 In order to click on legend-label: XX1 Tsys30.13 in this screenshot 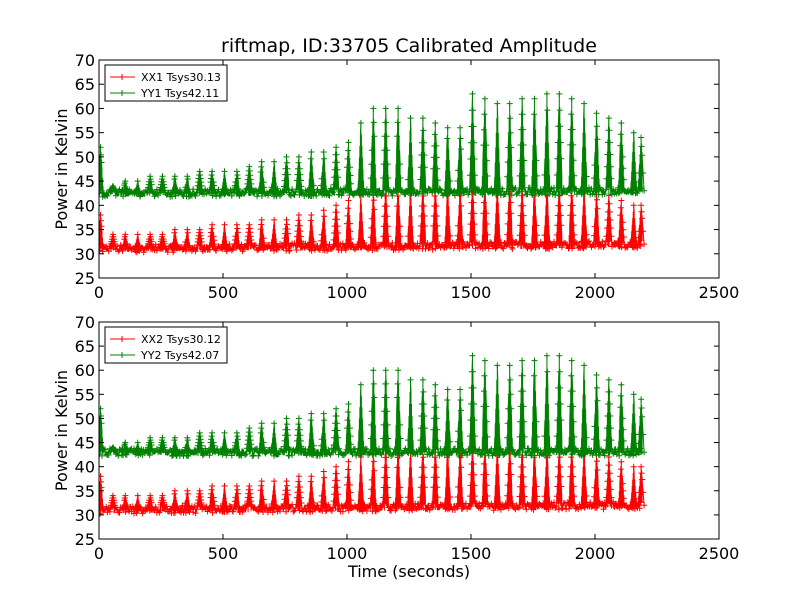, I will do `click(181, 77)`.